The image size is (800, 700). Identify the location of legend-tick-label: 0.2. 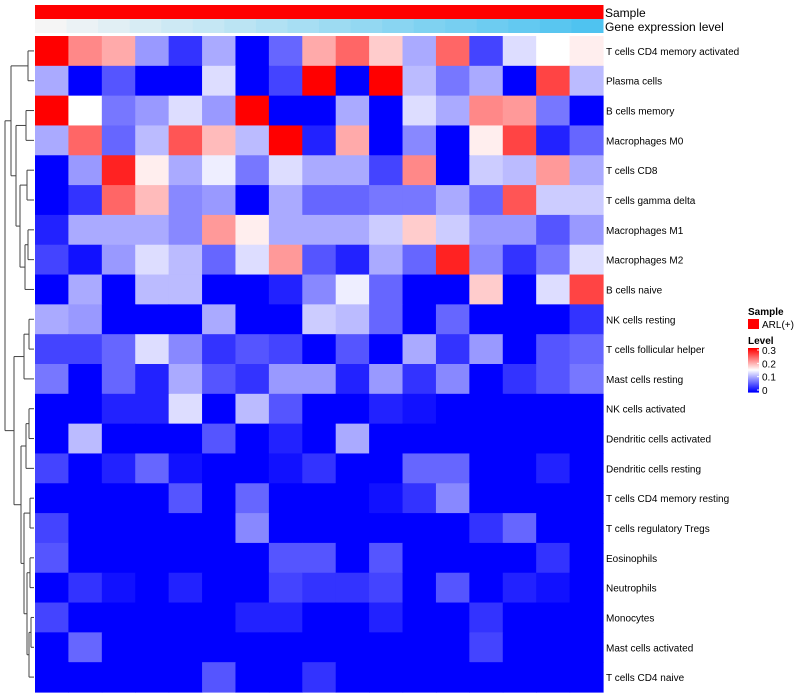
(769, 364).